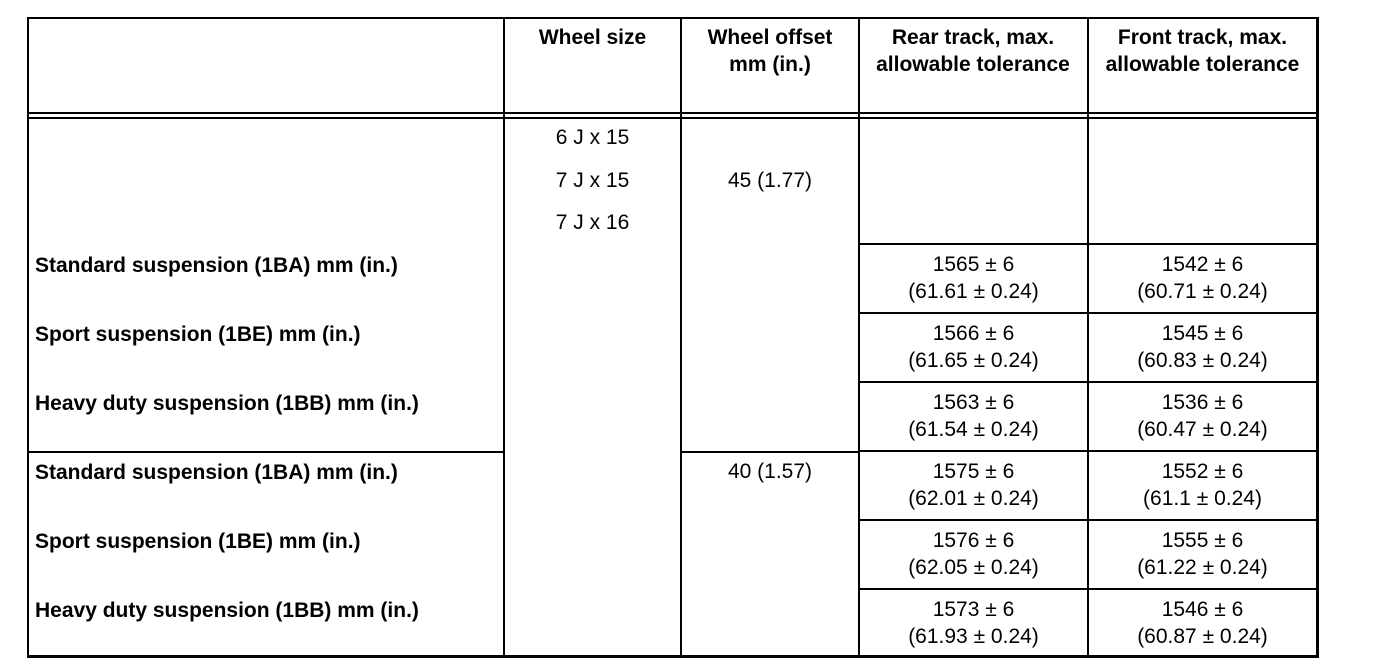 The image size is (1376, 668). What do you see at coordinates (1202, 291) in the screenshot?
I see `front-track-in: (60.71 ± 0.24)` at bounding box center [1202, 291].